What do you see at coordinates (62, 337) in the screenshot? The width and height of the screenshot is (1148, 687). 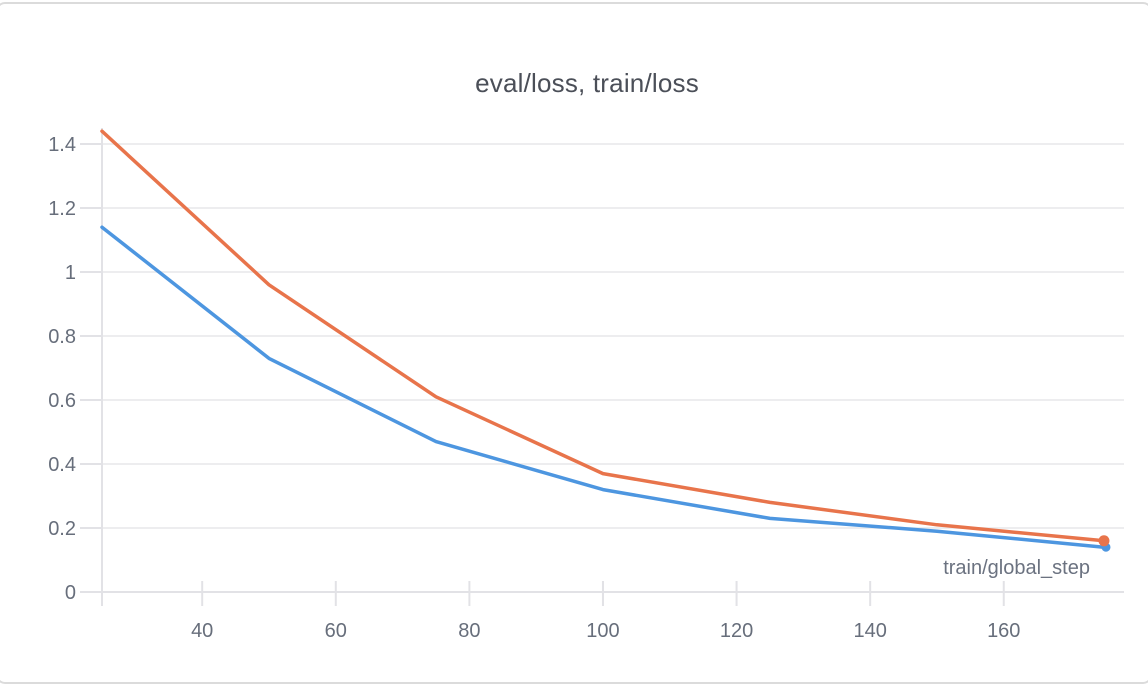 I see `y-tick-label: 0.8` at bounding box center [62, 337].